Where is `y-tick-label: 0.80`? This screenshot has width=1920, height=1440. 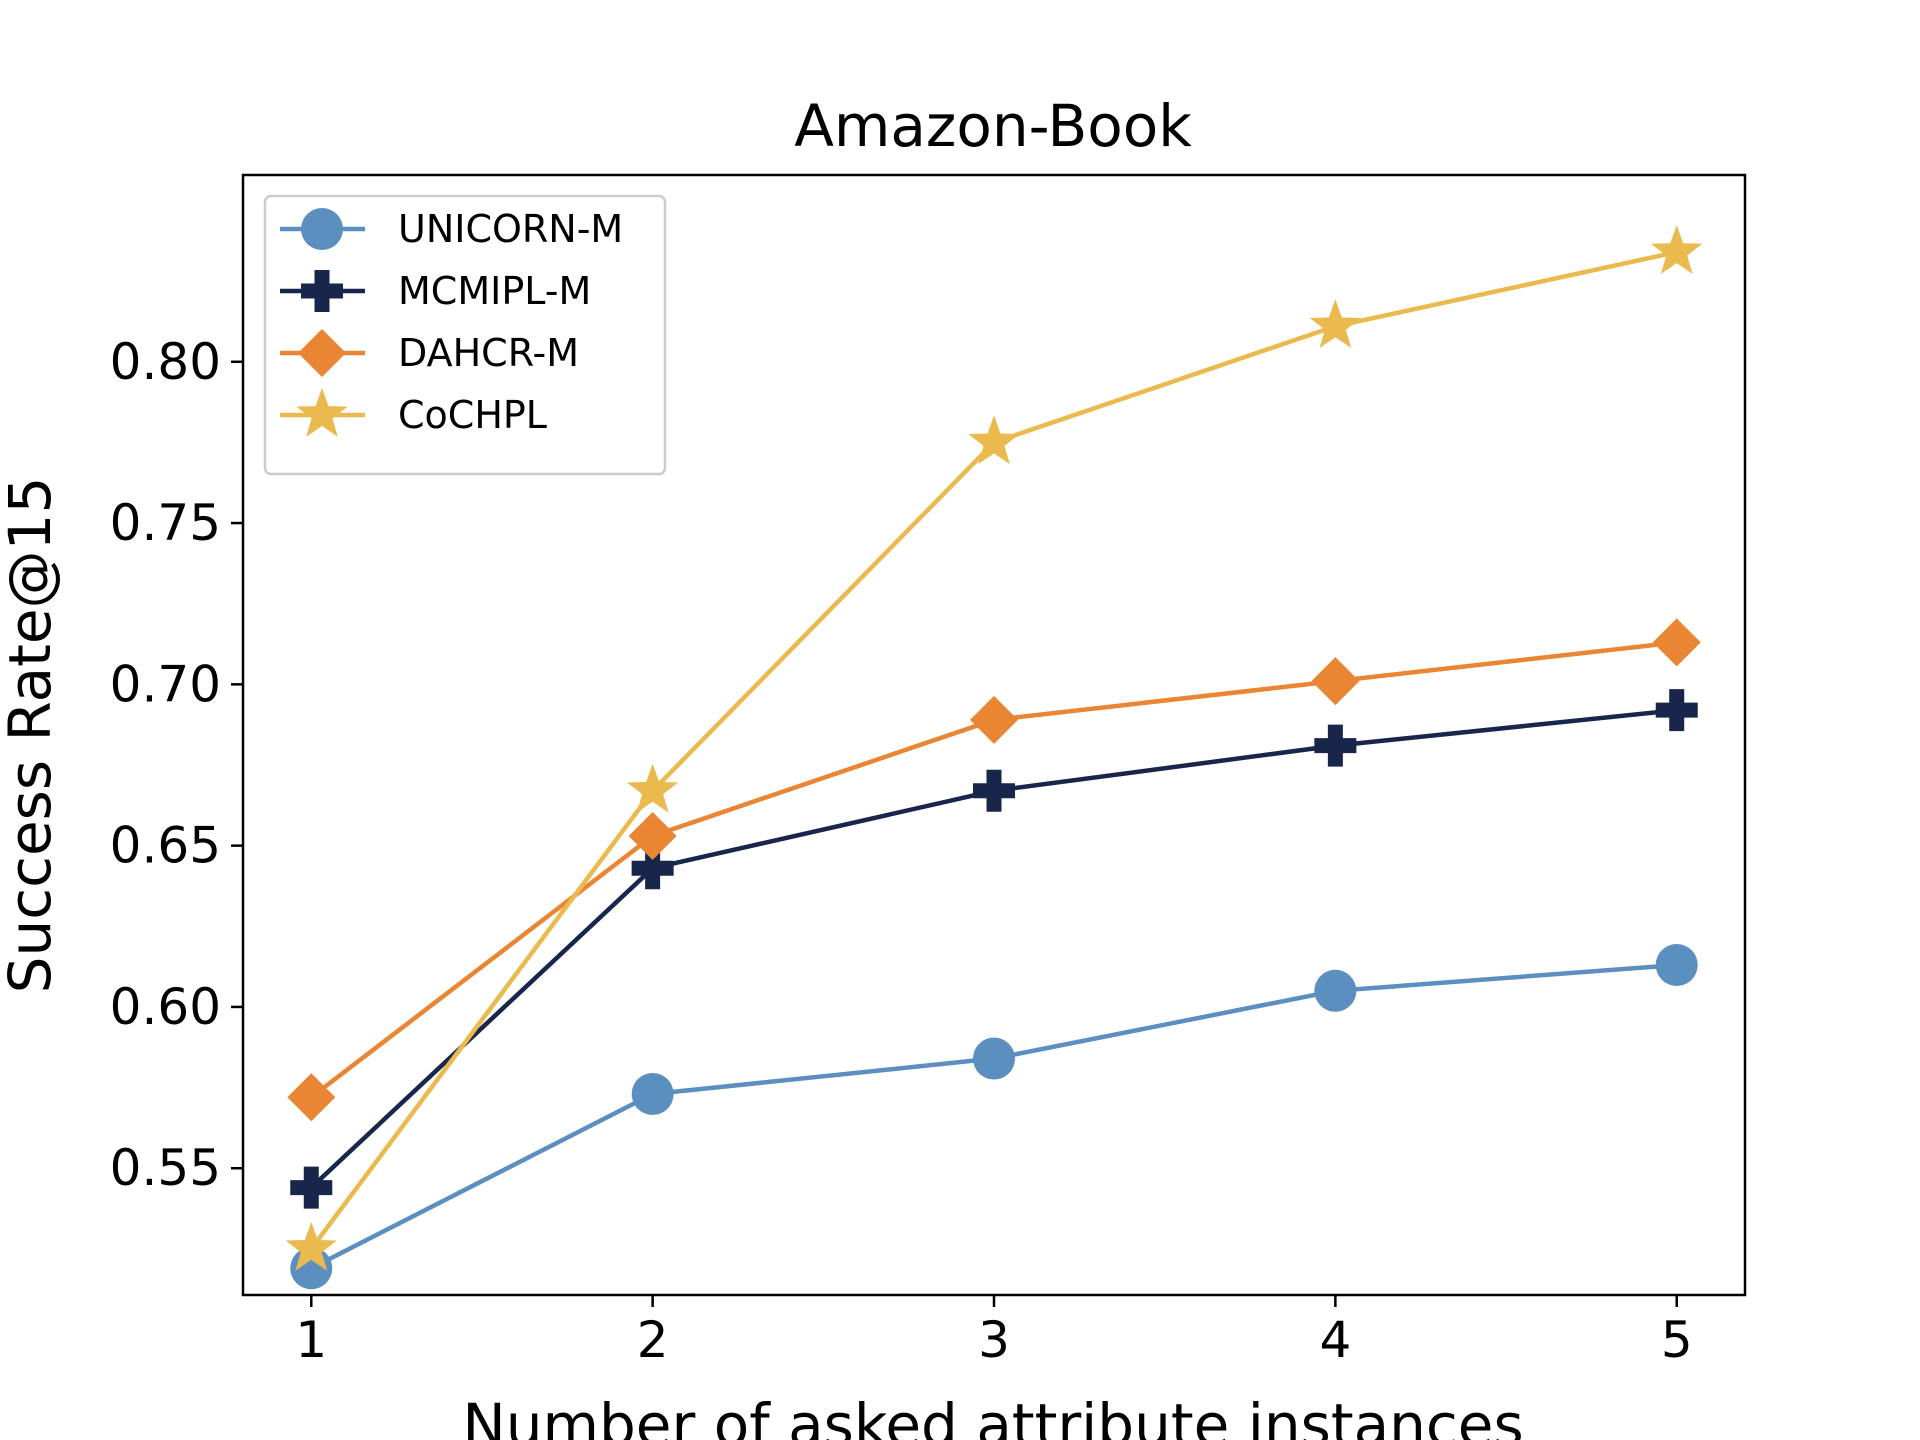
y-tick-label: 0.80 is located at coordinates (165, 362).